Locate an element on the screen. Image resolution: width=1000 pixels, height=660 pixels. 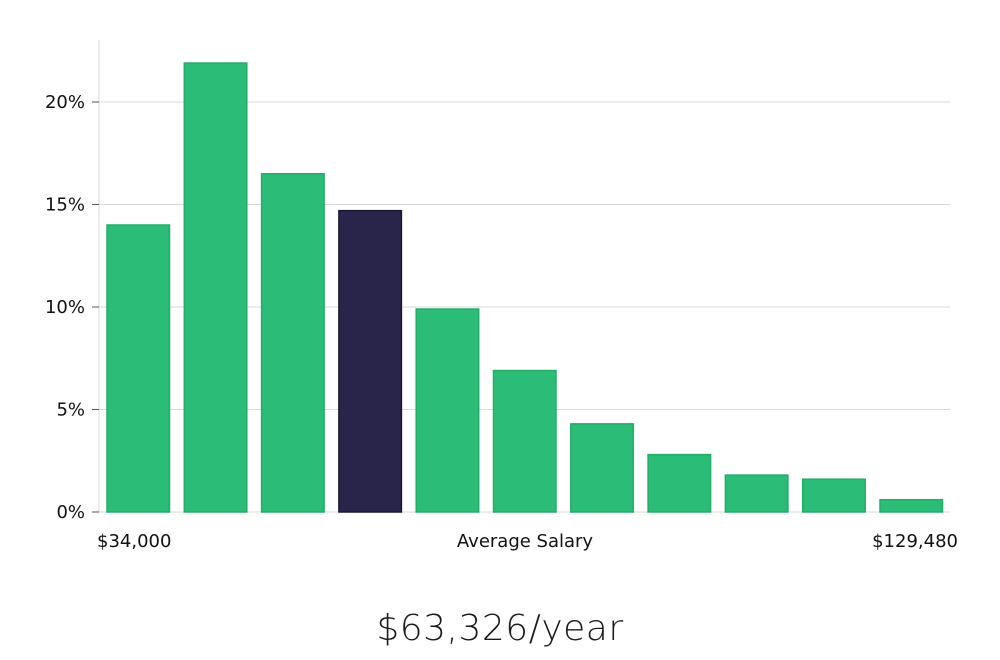
y-tick-label: 0% is located at coordinates (70, 512).